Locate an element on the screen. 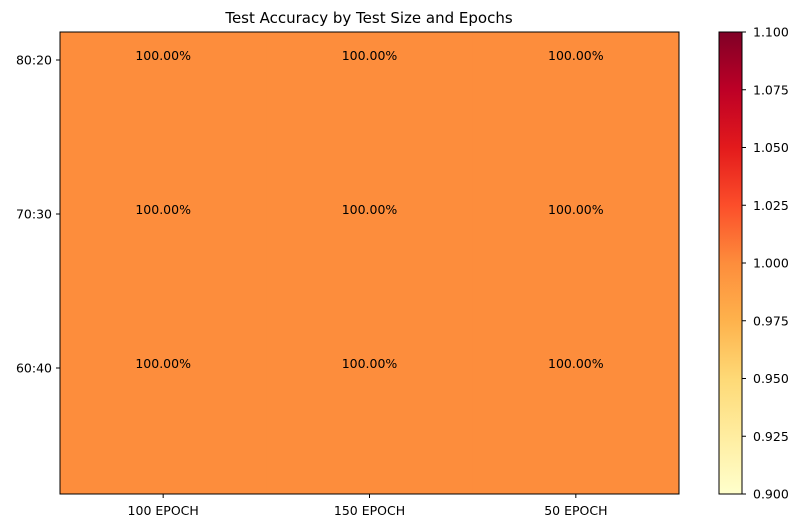  colorbar-tick-label: 0.950 is located at coordinates (771, 378).